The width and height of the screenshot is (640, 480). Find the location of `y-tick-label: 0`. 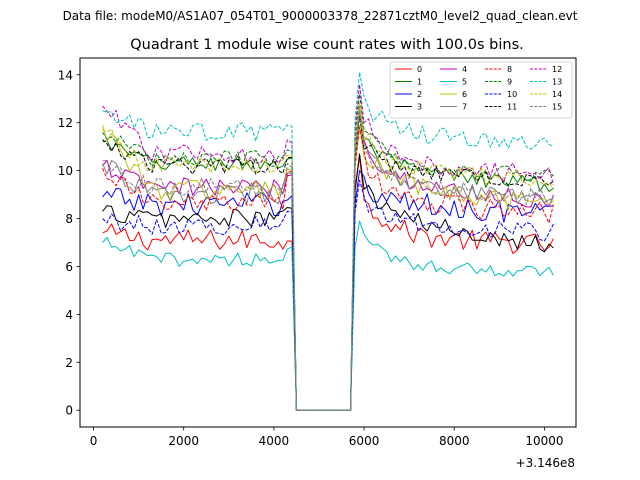

y-tick-label: 0 is located at coordinates (69, 411).